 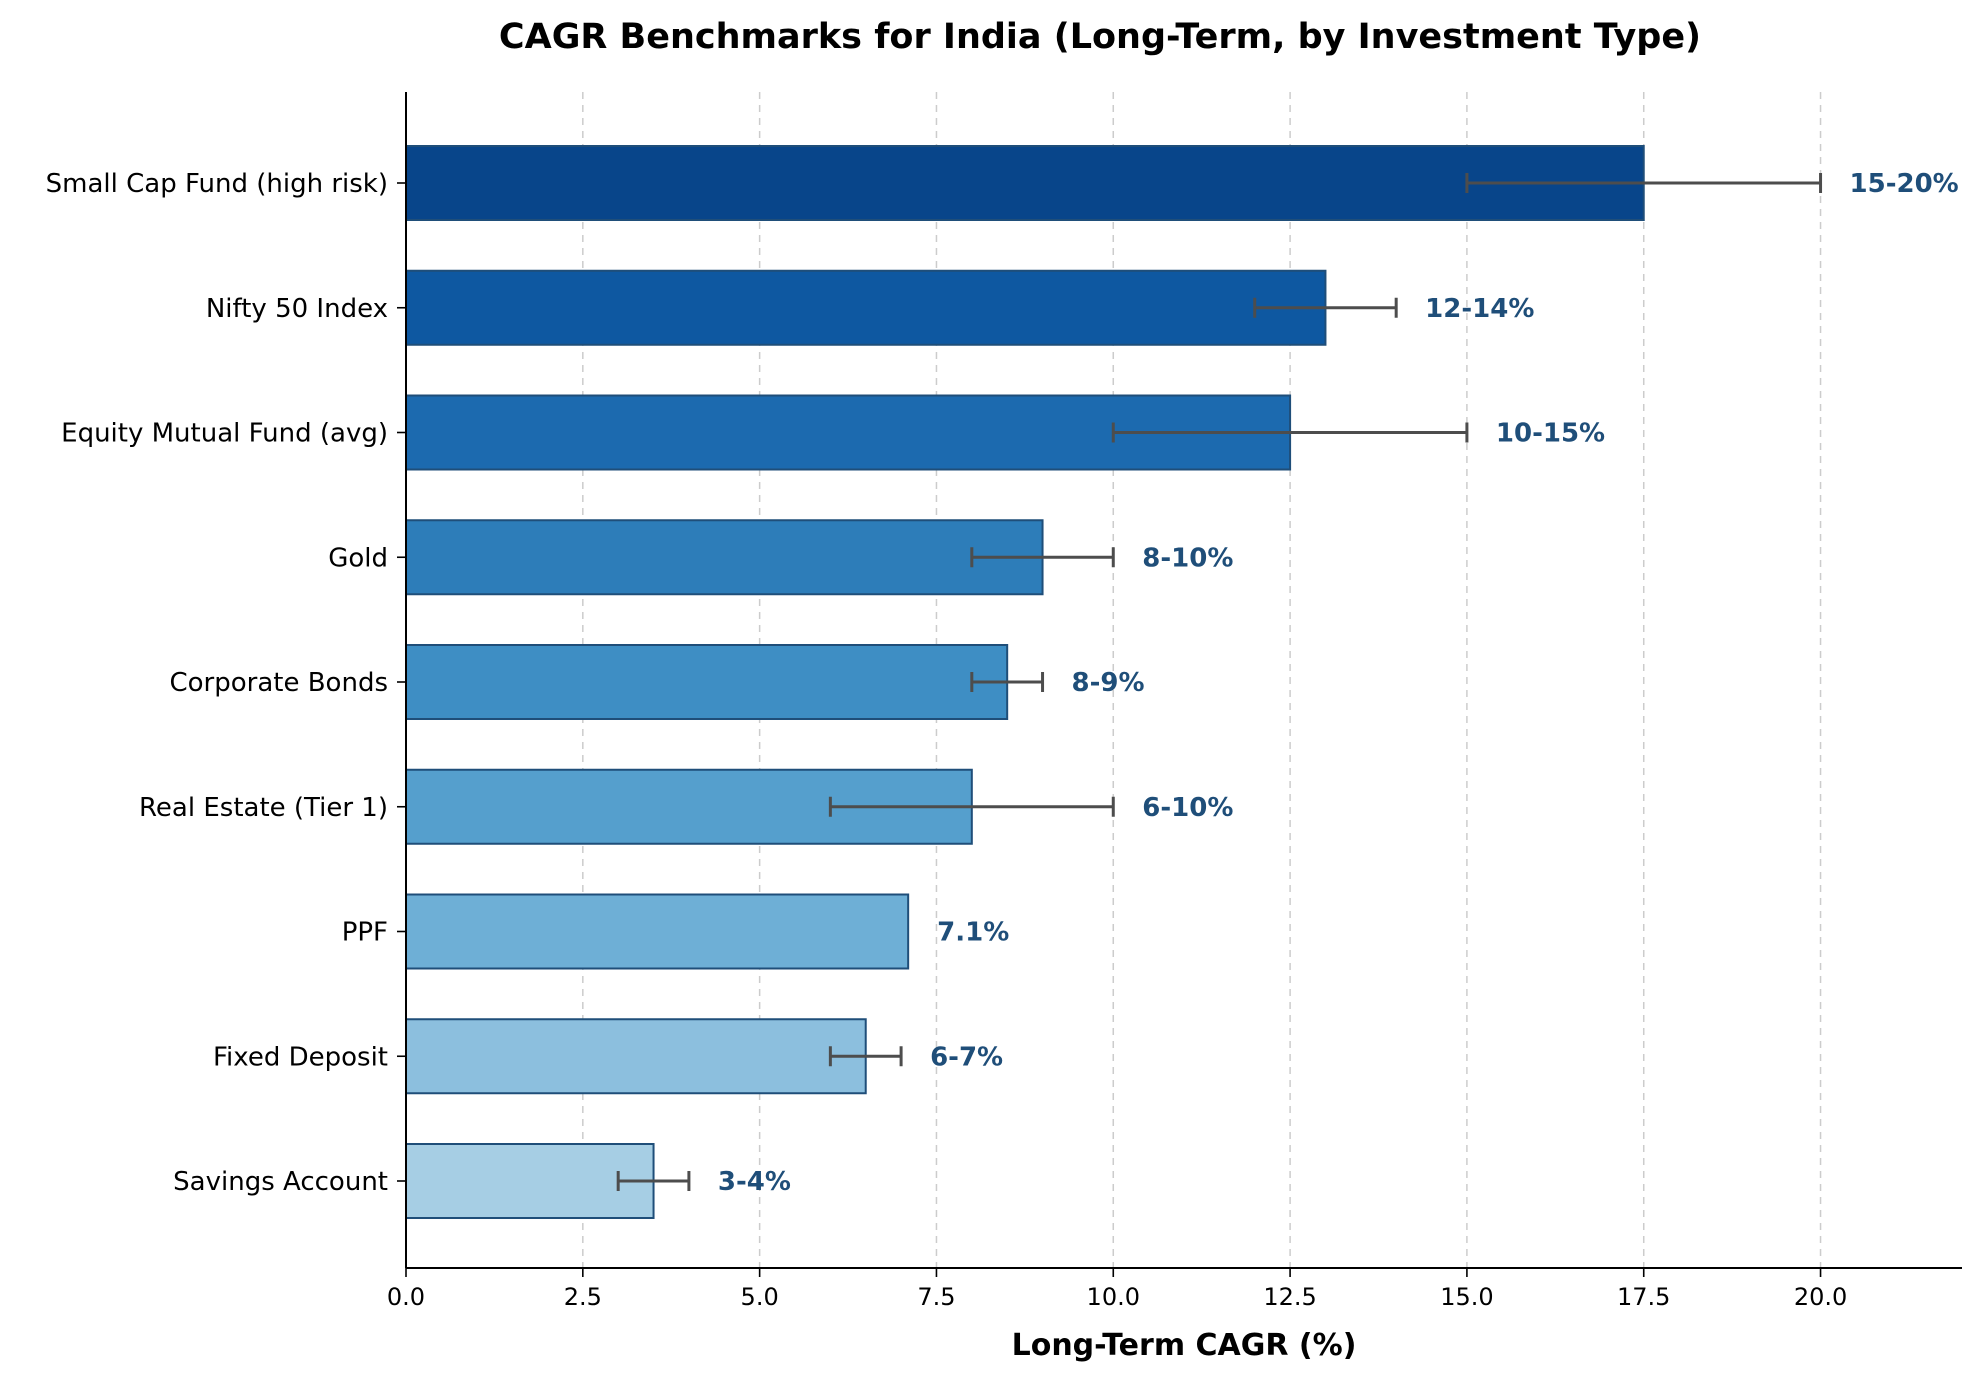 What do you see at coordinates (365, 933) in the screenshot?
I see `y-tick-label: PPF` at bounding box center [365, 933].